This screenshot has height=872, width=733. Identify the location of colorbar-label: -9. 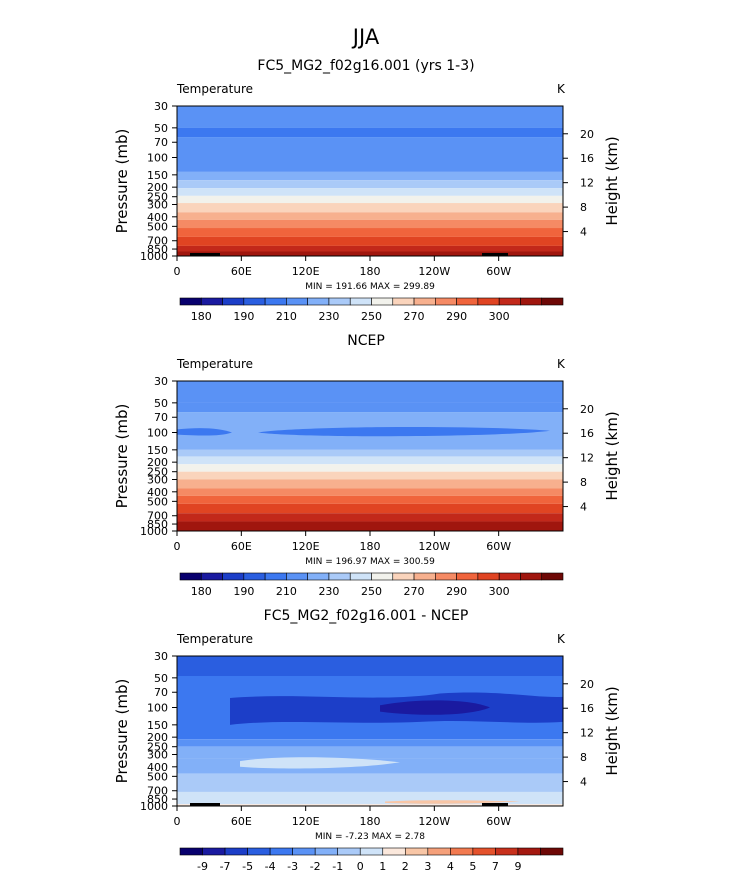
(202, 866).